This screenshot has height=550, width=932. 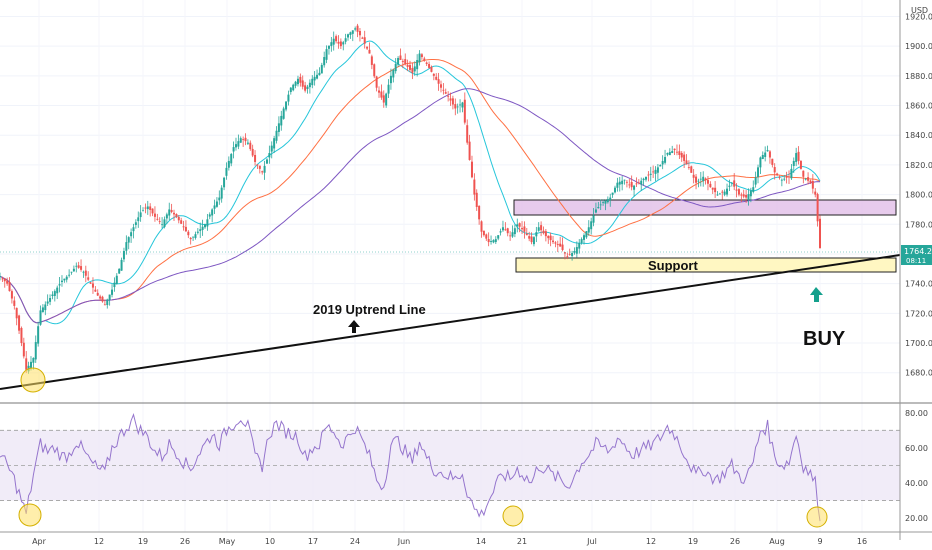 What do you see at coordinates (919, 10) in the screenshot?
I see `currency-label: USD` at bounding box center [919, 10].